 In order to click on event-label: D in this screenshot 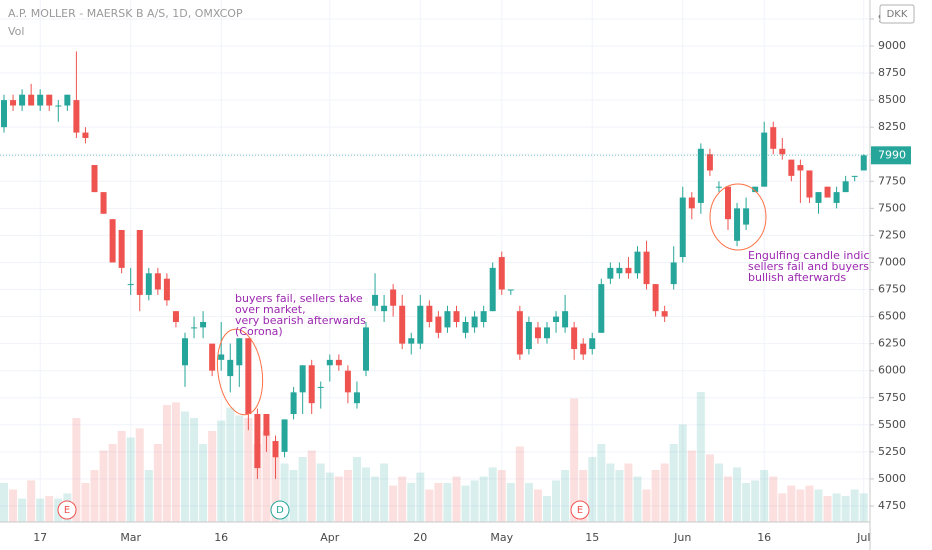, I will do `click(280, 510)`.